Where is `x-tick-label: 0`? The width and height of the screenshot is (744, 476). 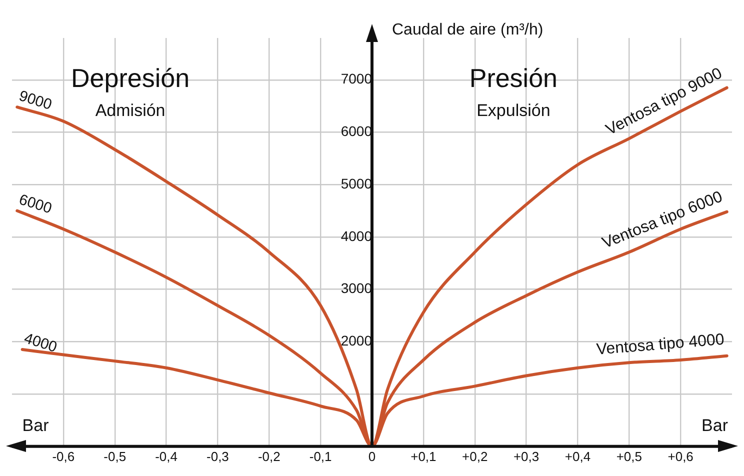
x-tick-label: 0 is located at coordinates (372, 456).